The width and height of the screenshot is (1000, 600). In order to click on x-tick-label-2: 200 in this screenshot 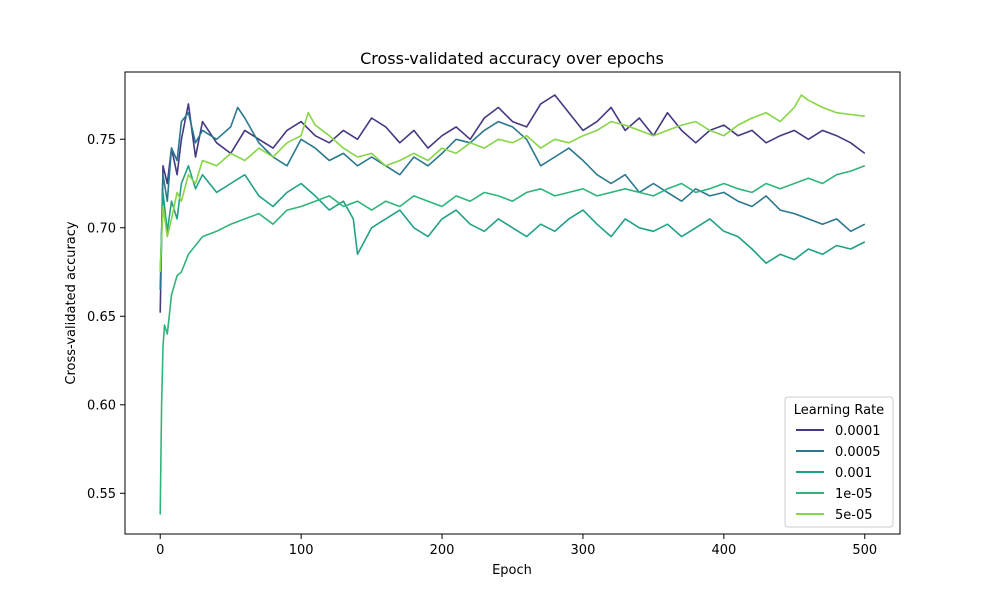, I will do `click(442, 550)`.